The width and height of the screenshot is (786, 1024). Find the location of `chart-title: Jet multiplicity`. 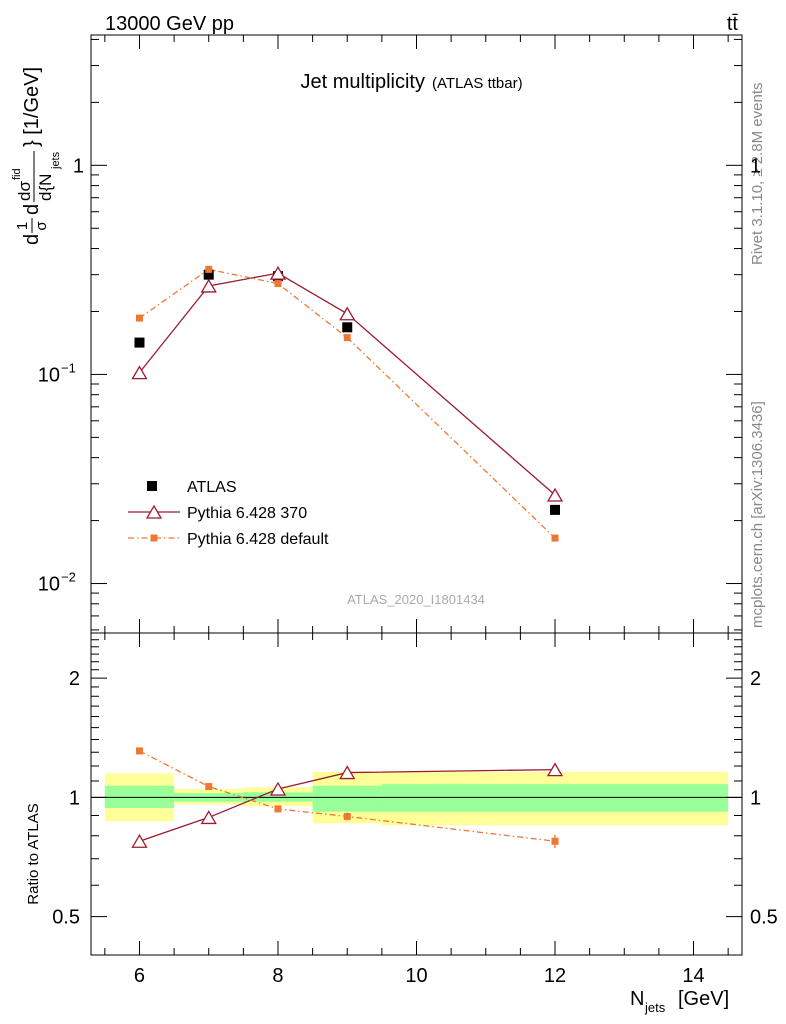

chart-title: Jet multiplicity is located at coordinates (363, 82).